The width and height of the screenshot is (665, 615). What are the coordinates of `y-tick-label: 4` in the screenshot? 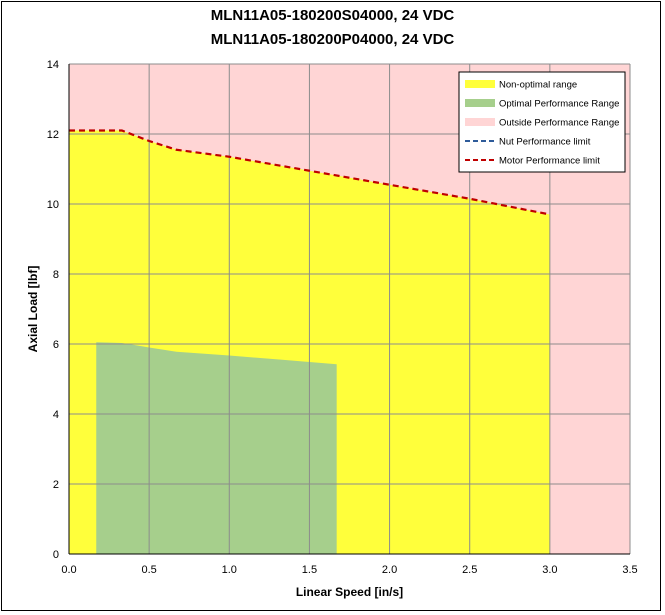 It's located at (56, 415).